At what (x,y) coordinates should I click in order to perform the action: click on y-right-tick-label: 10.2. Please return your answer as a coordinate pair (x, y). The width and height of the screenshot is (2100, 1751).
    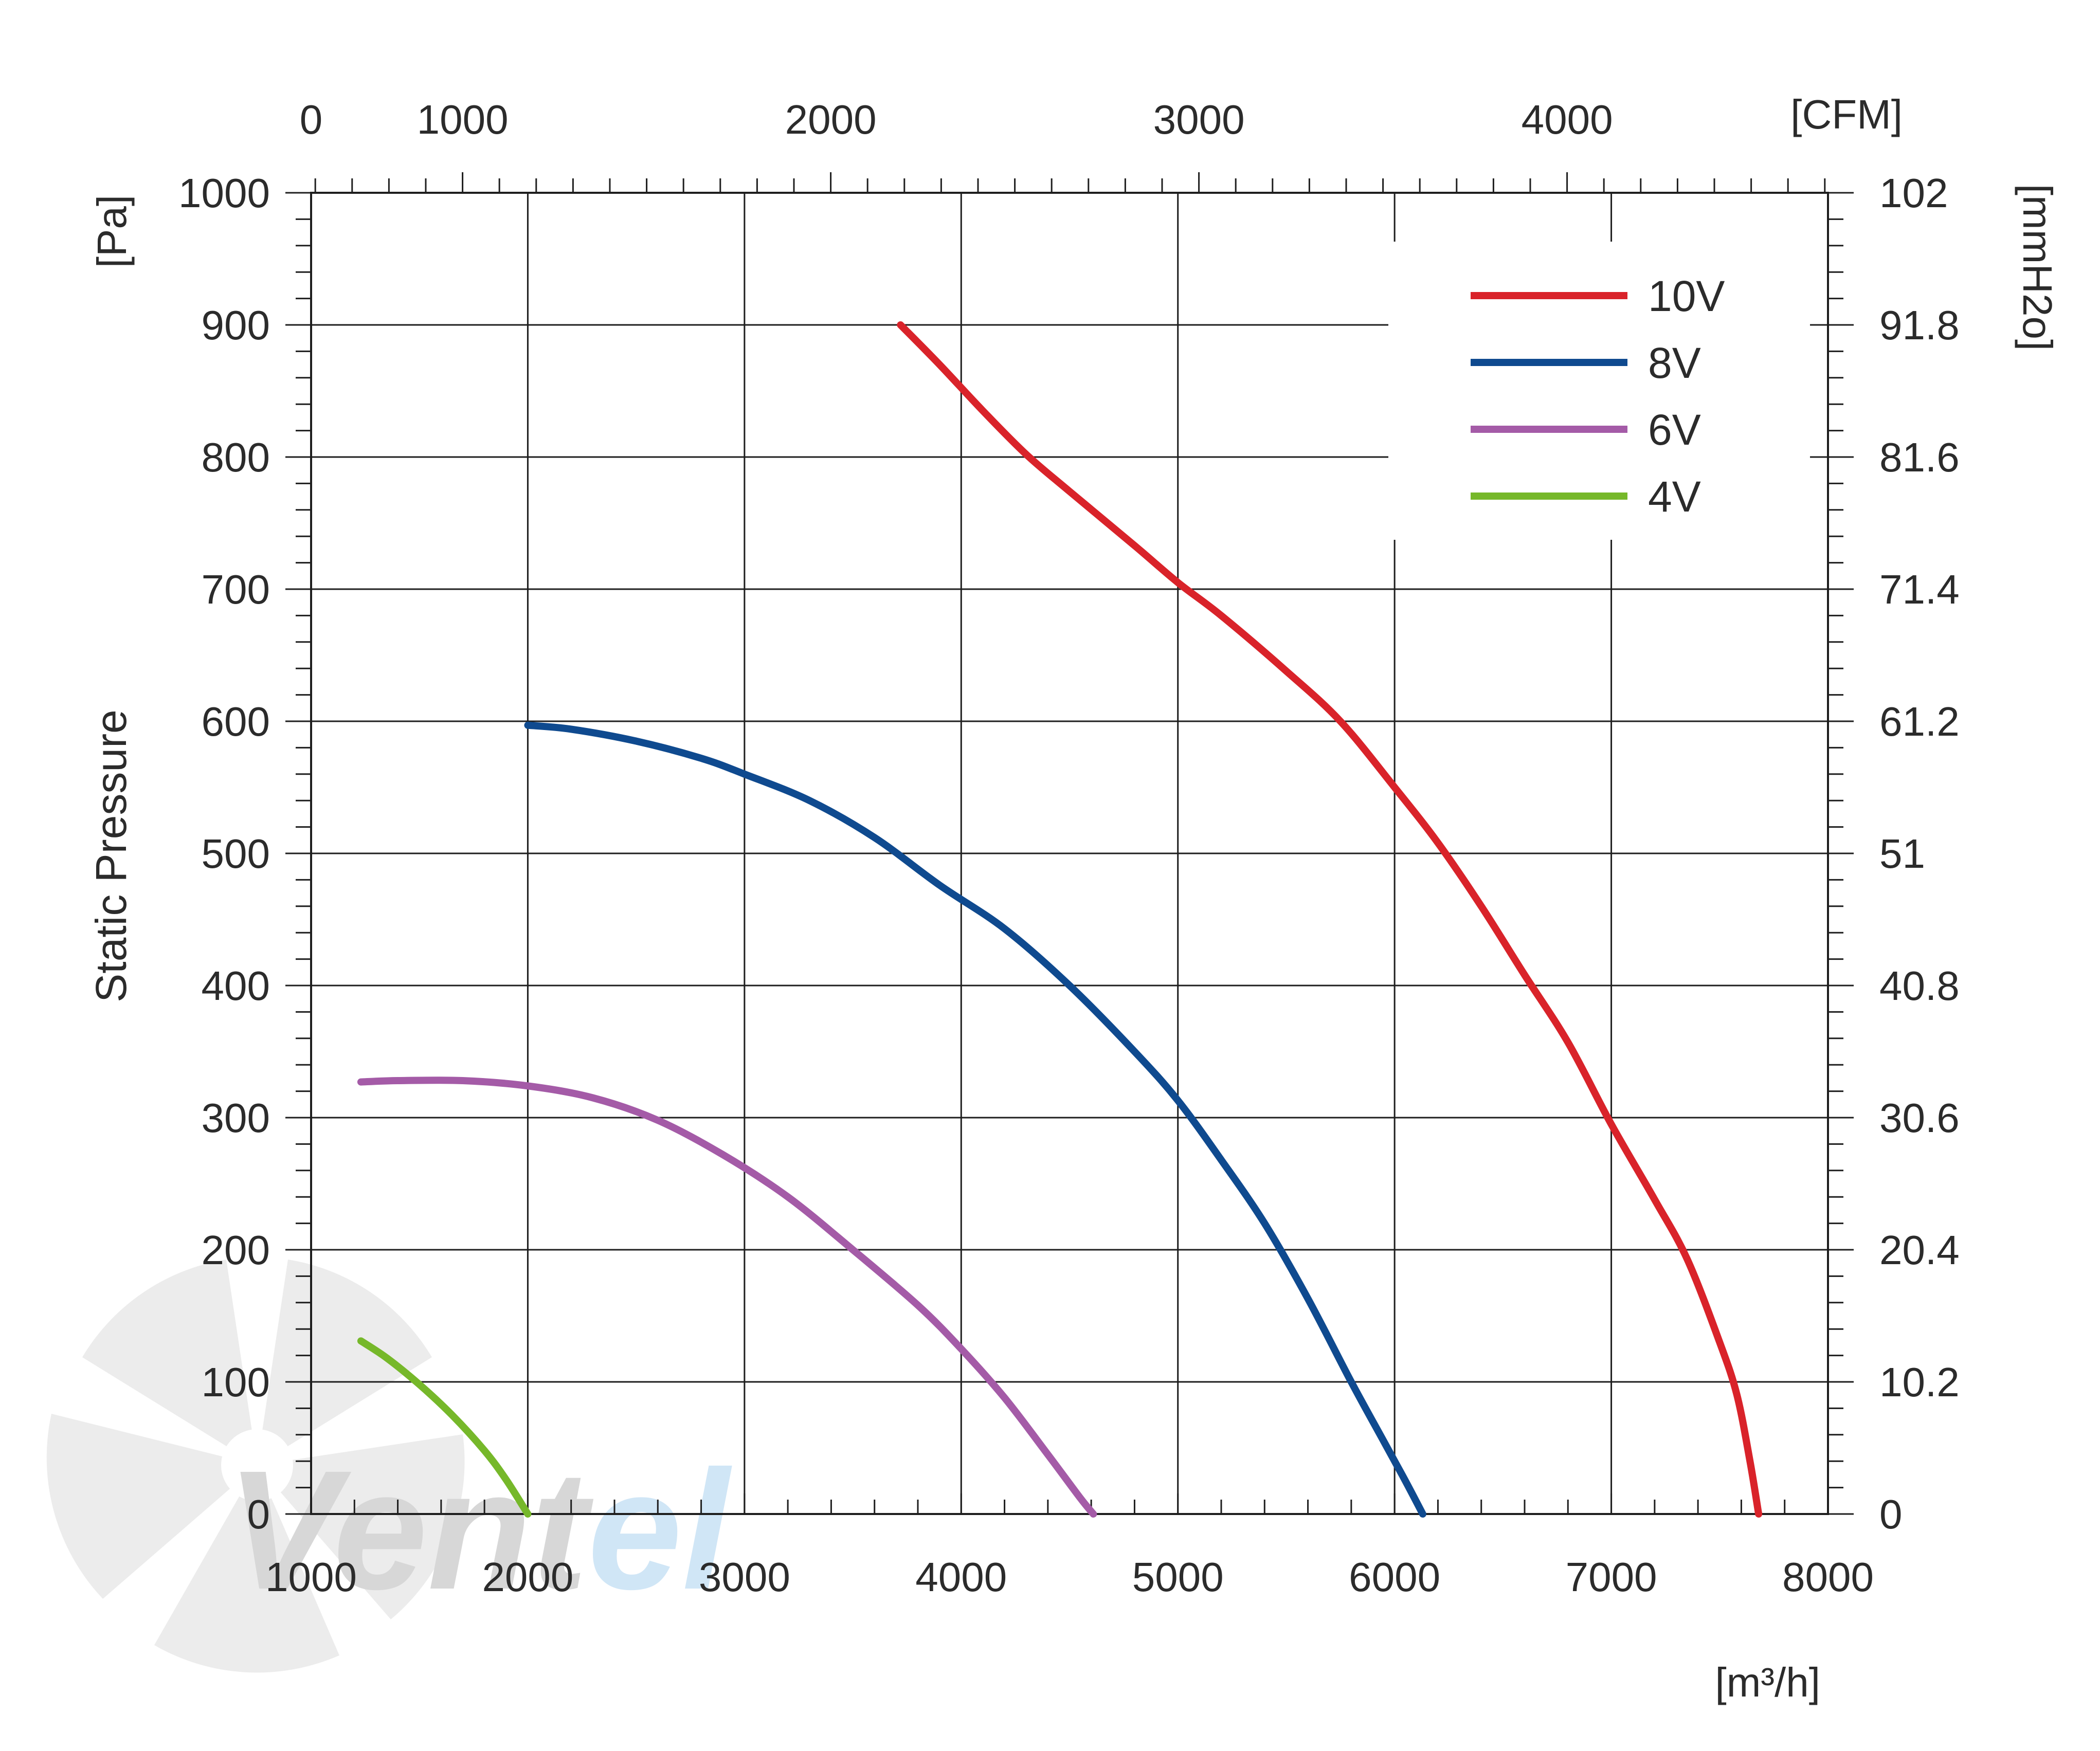
    Looking at the image, I should click on (1919, 1382).